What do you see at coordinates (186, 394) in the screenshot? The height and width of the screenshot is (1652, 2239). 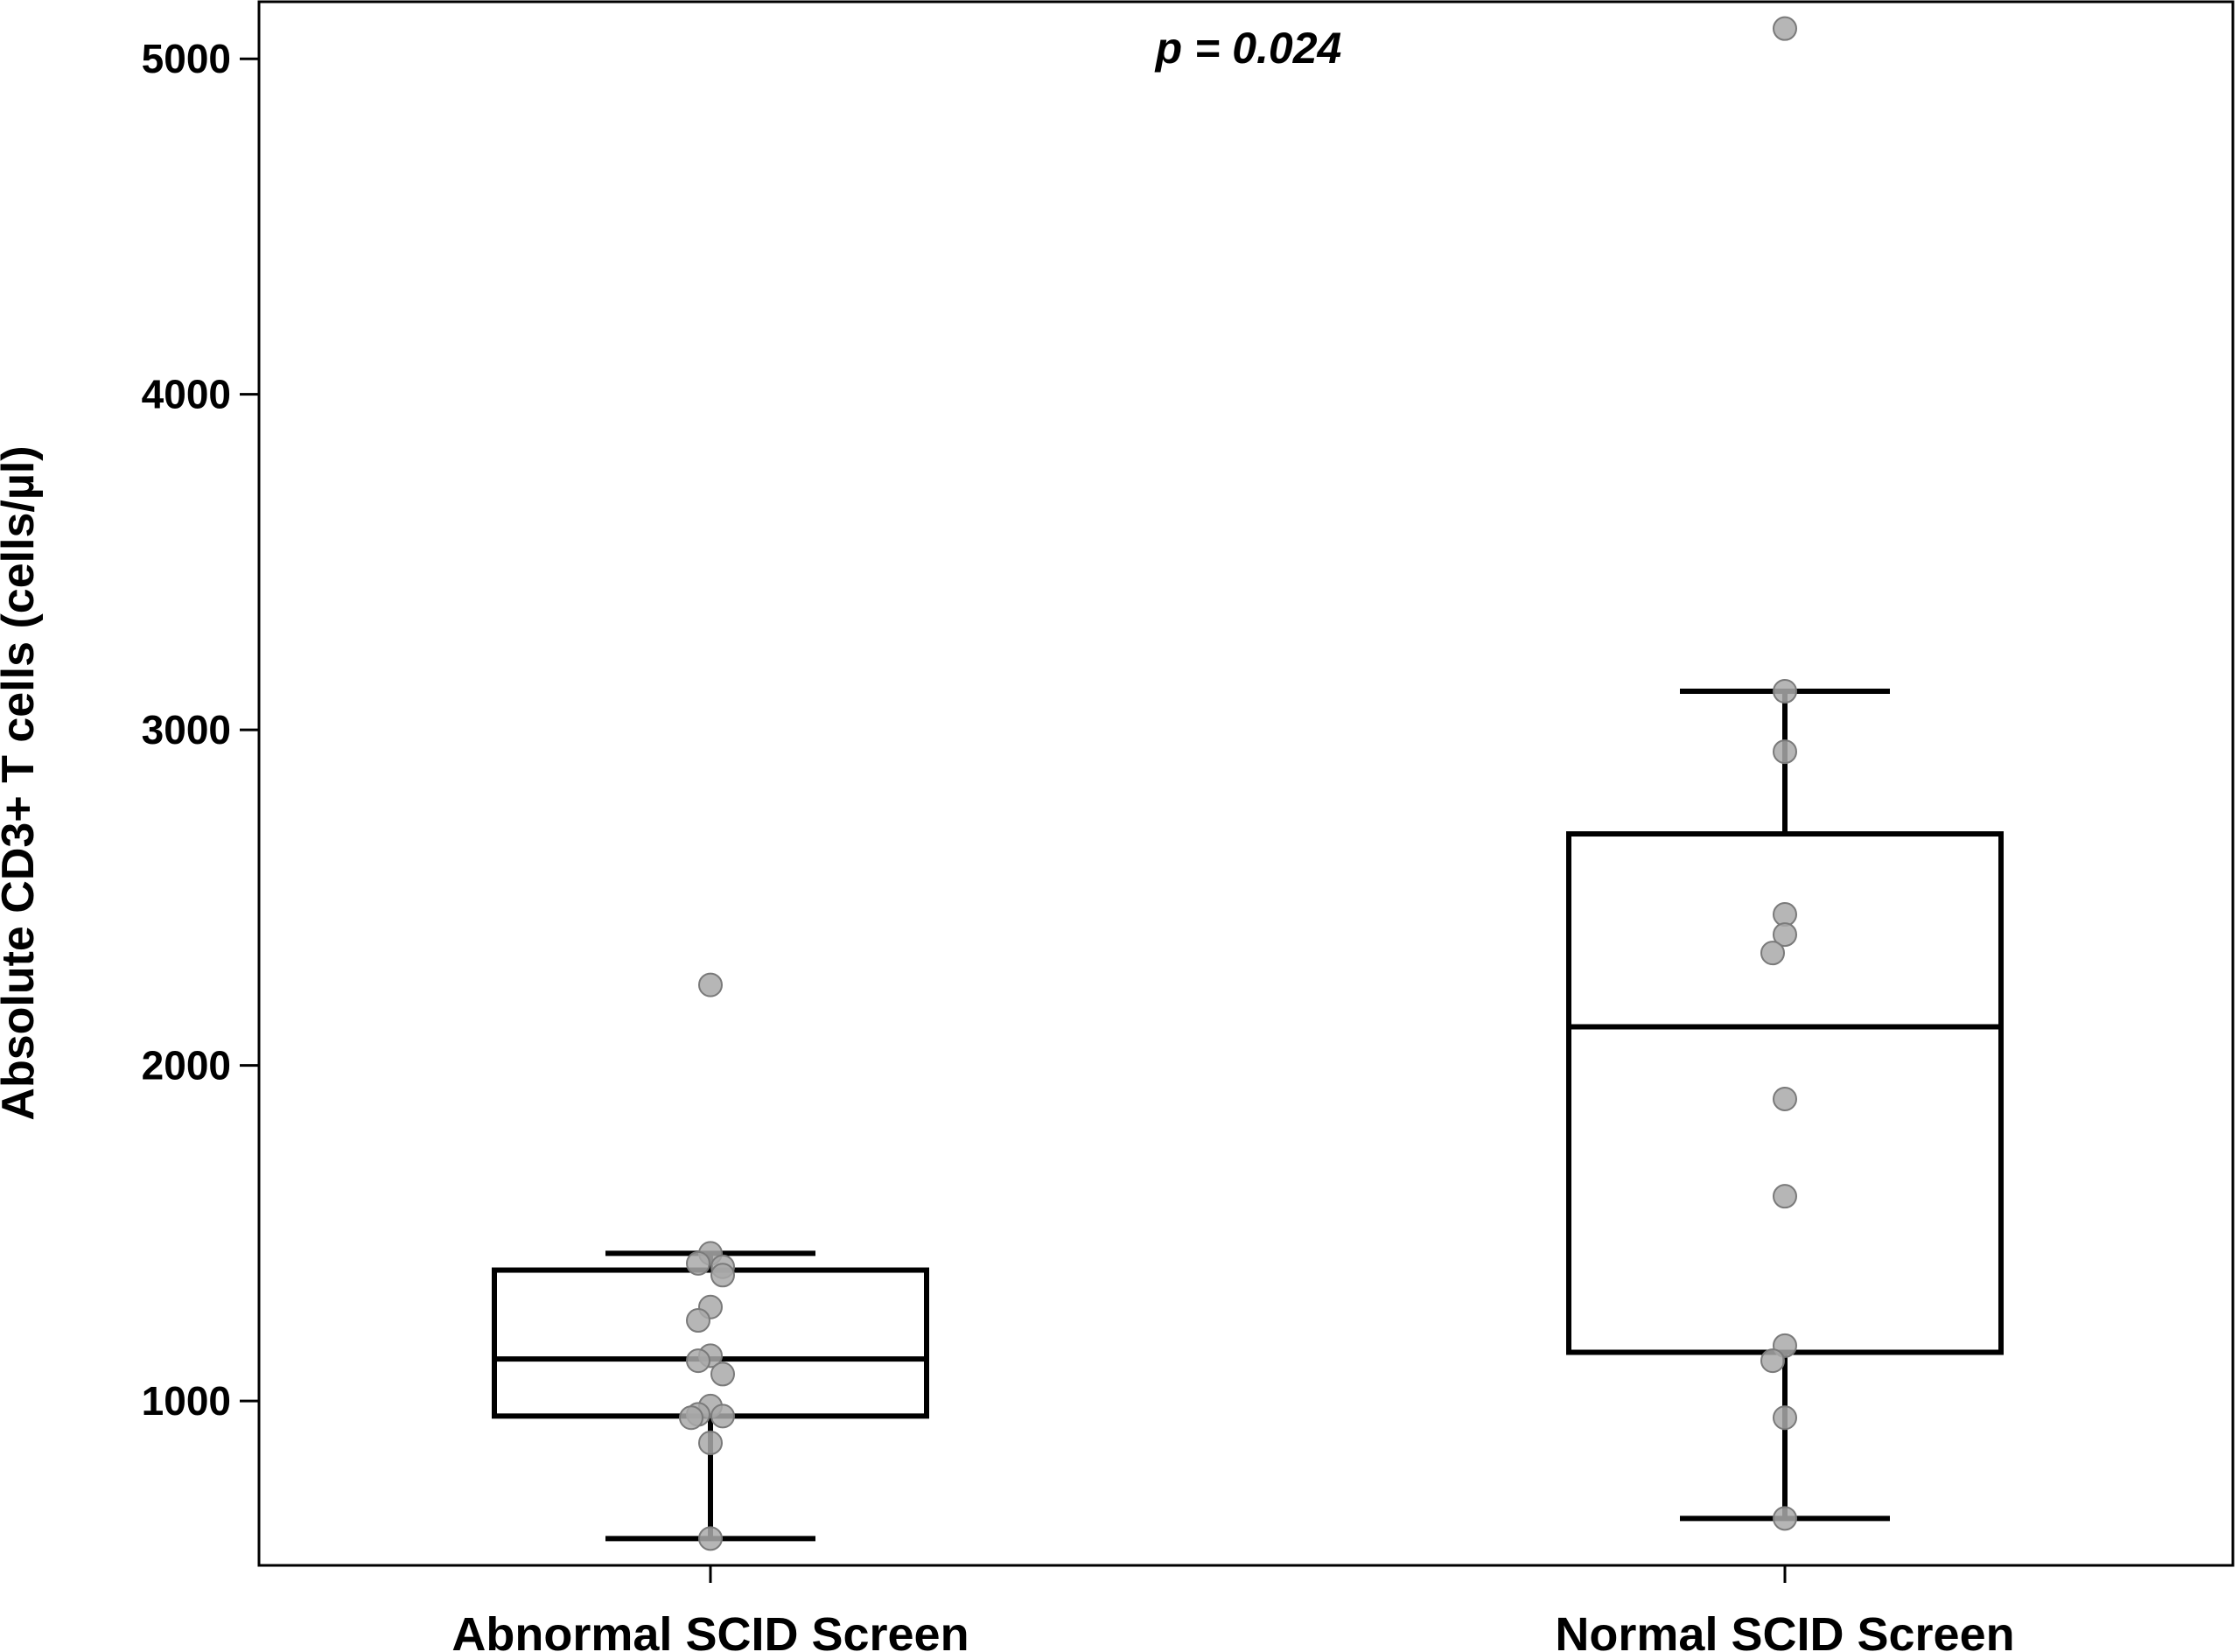 I see `y-tick-label: 4000` at bounding box center [186, 394].